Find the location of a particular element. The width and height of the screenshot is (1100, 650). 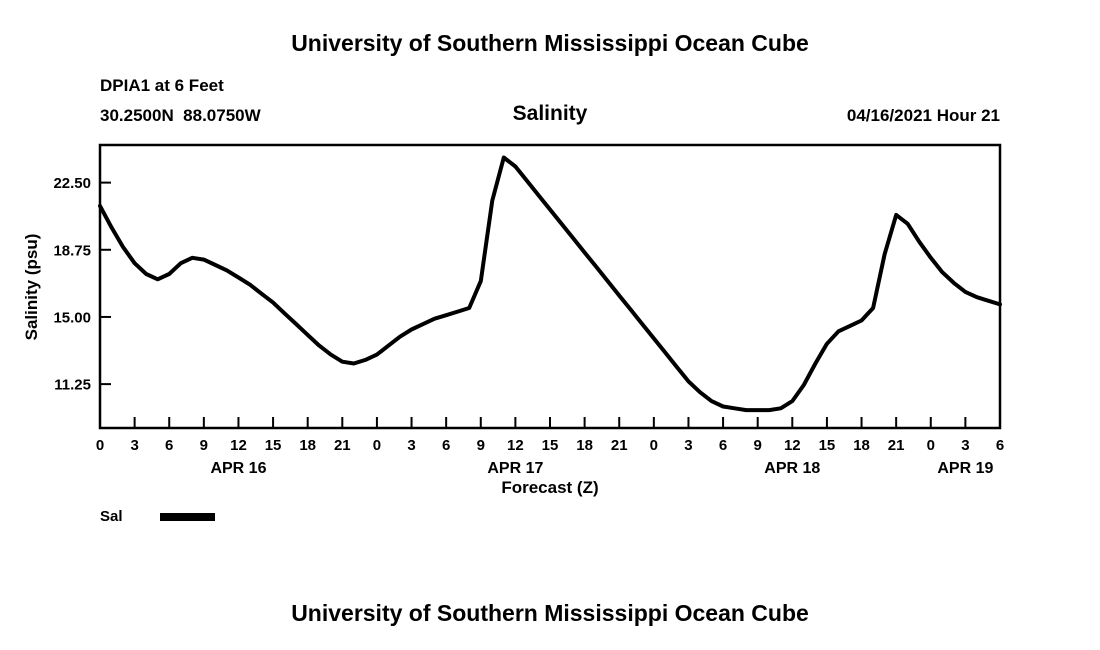

day-label: APR 17 is located at coordinates (515, 468).